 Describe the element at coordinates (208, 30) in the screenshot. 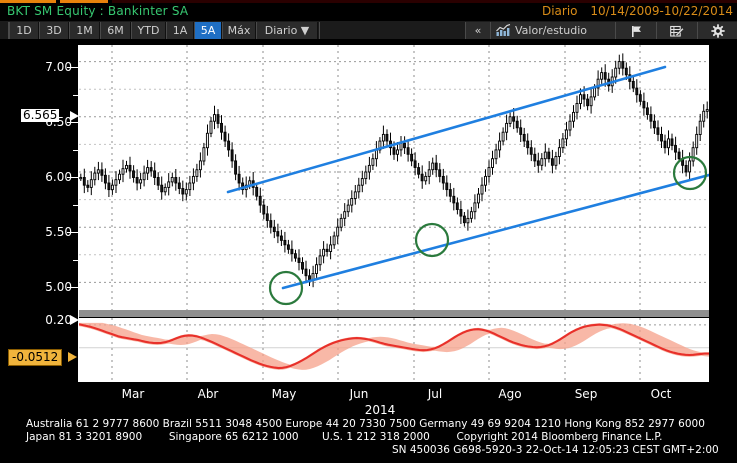

I see `period-button-5a: 5A` at that location.